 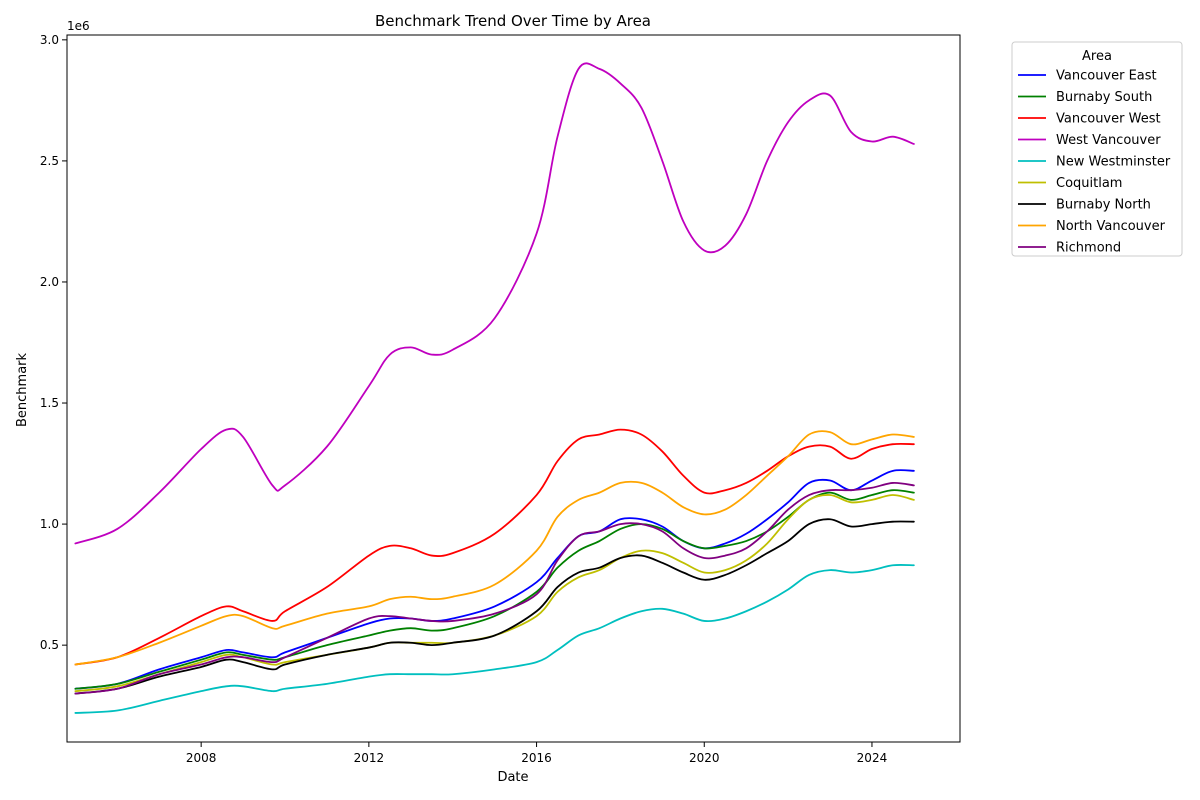 I want to click on y-tick-label: 0.5, so click(x=49, y=645).